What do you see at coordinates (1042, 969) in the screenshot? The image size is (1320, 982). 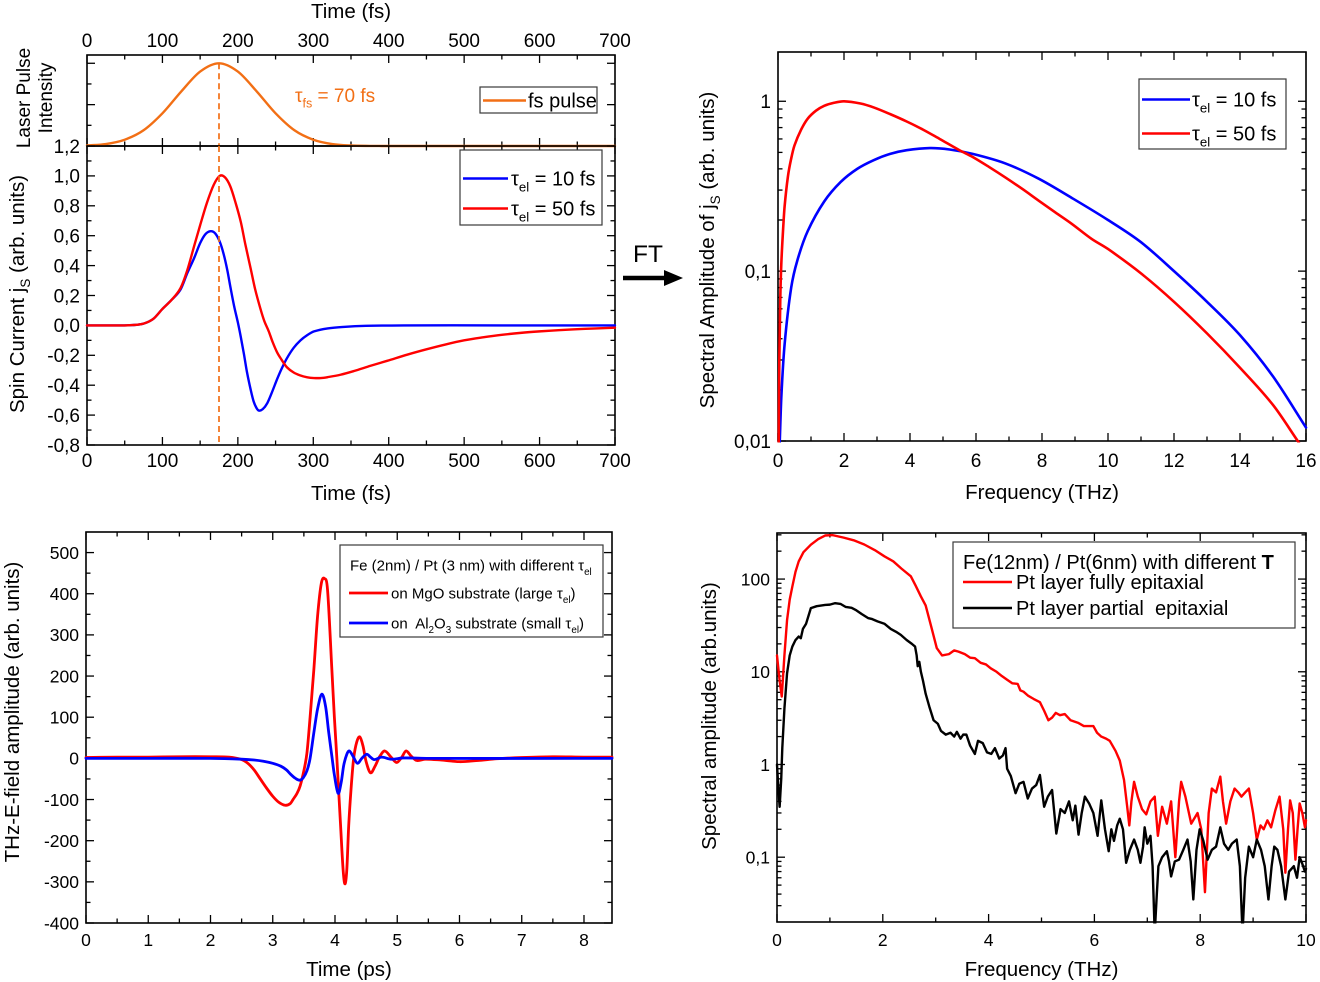 I see `x-axis-title: Frequency (THz)` at bounding box center [1042, 969].